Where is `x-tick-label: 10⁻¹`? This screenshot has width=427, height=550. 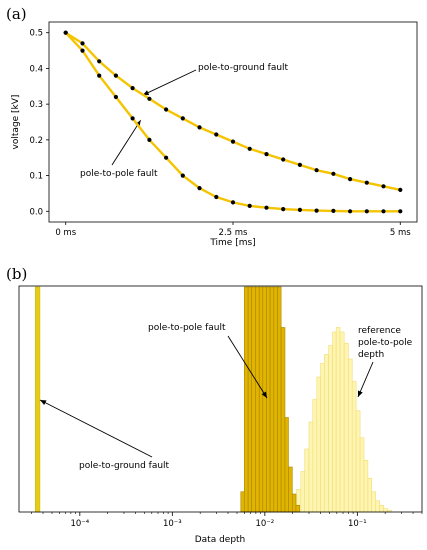 x-tick-label: 10⁻¹ is located at coordinates (357, 524).